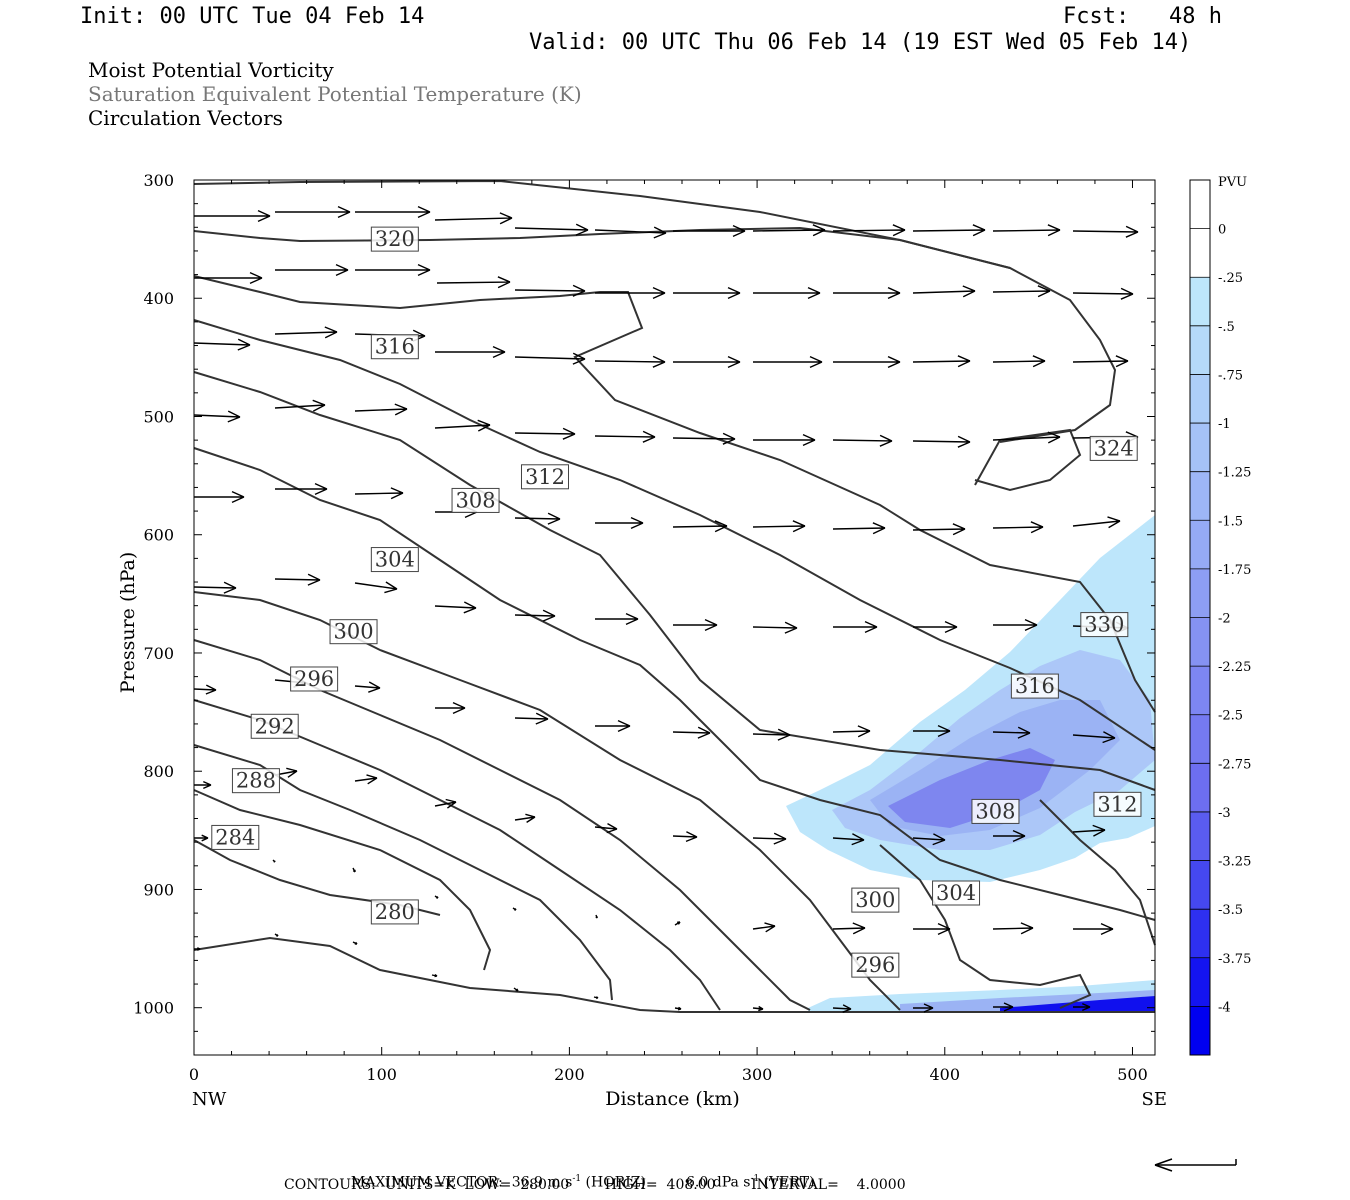 The width and height of the screenshot is (1350, 1200). What do you see at coordinates (1234, 570) in the screenshot?
I see `colorbar-level-label: -1.75` at bounding box center [1234, 570].